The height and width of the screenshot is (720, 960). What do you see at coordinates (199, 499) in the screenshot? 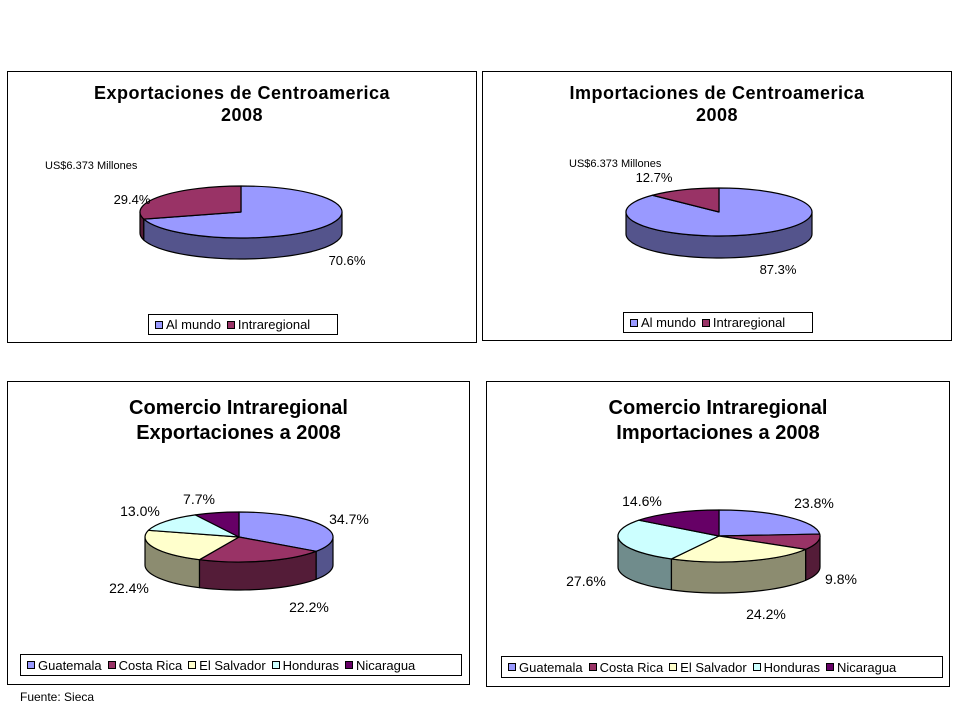
I see `data-label-nicaragua: 7.7%` at bounding box center [199, 499].